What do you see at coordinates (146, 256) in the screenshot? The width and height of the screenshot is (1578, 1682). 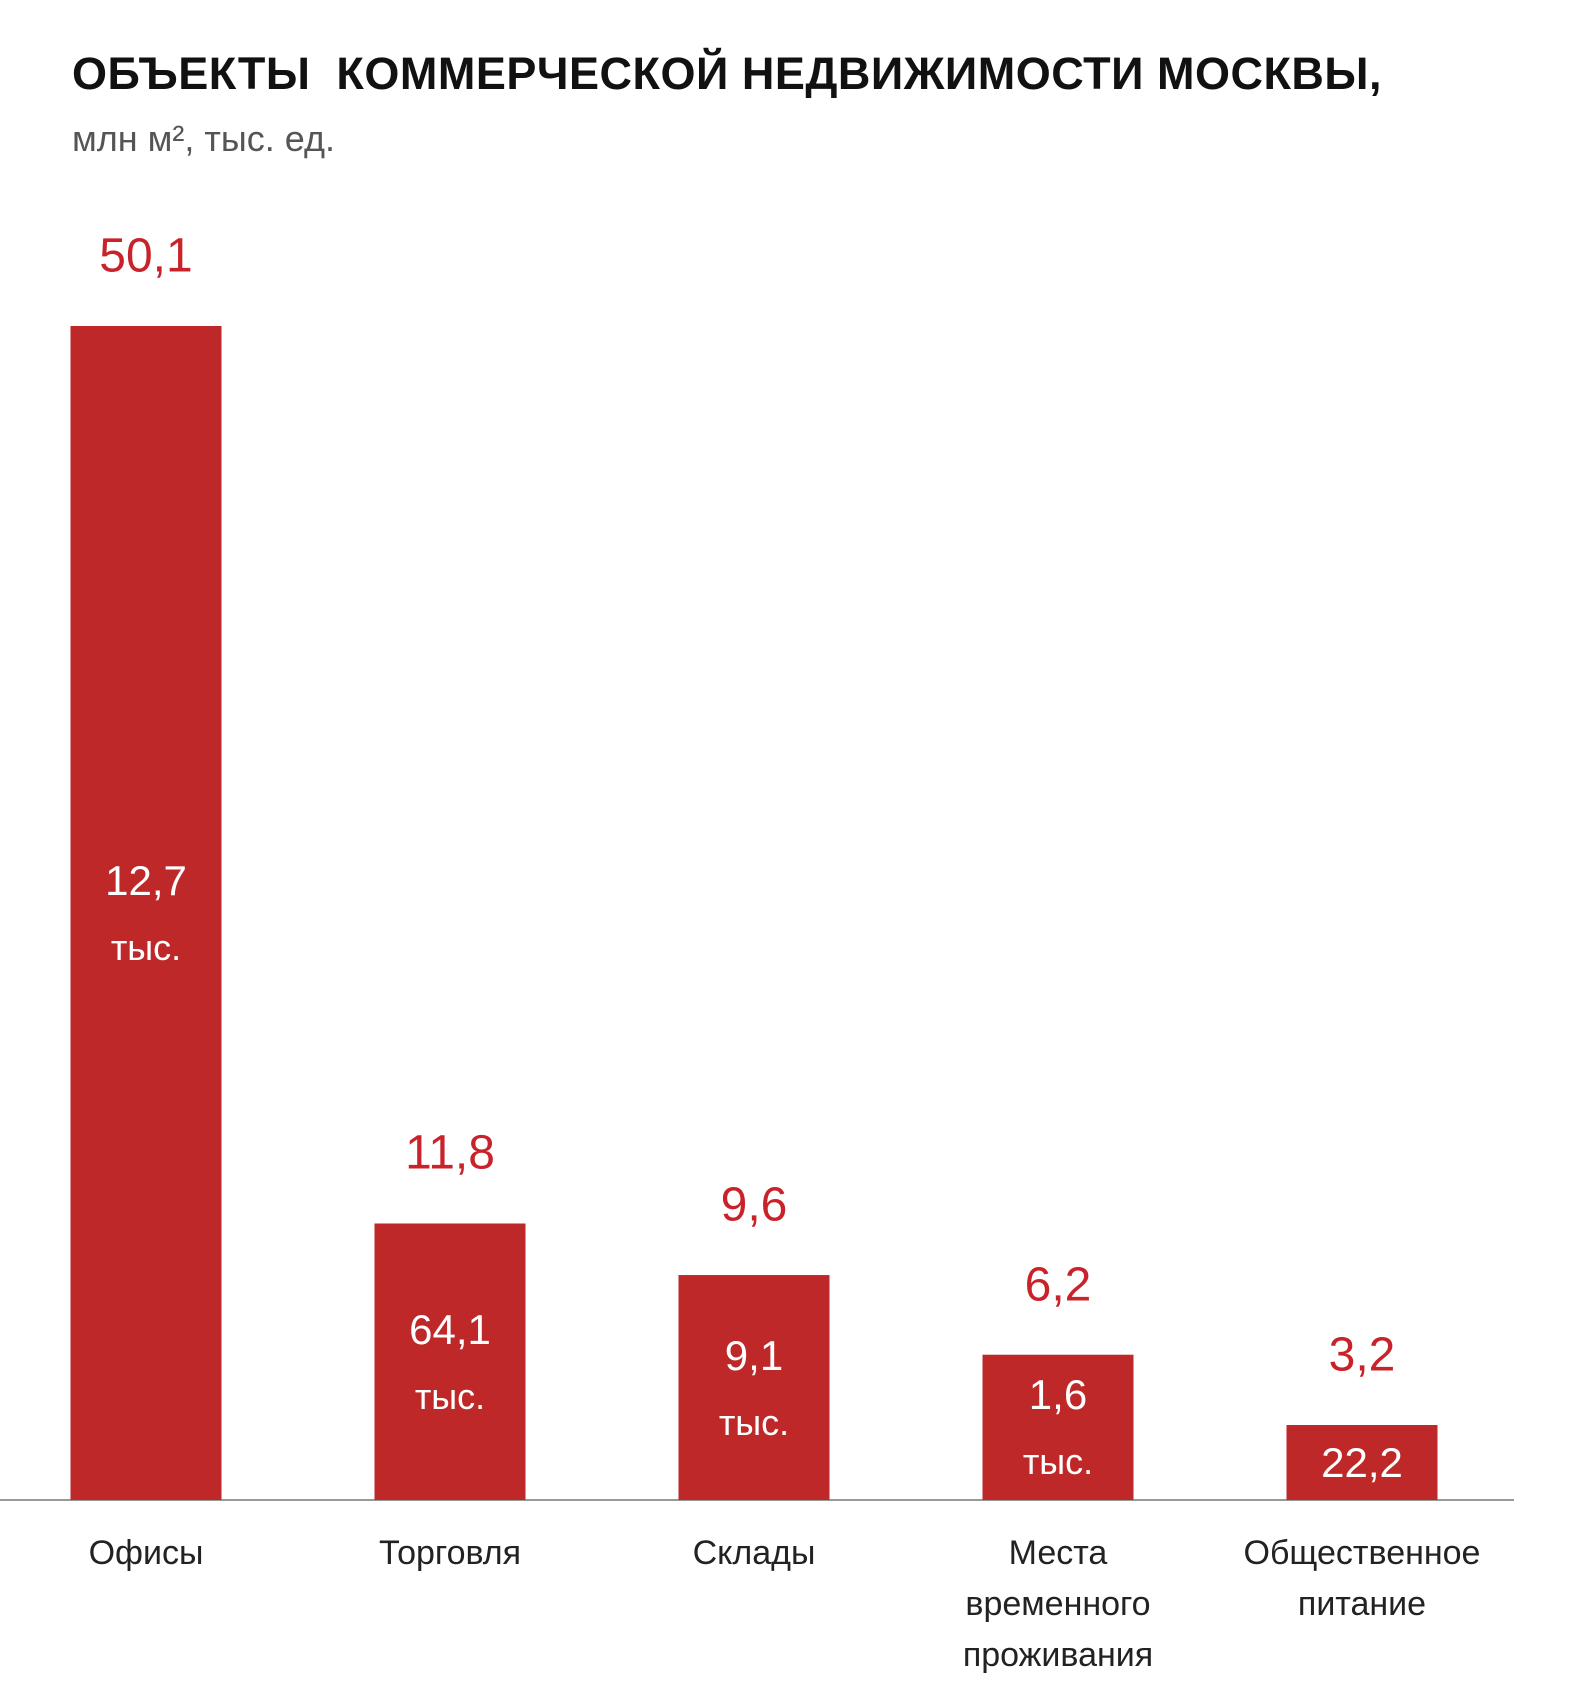 I see `value-label: 50,1` at bounding box center [146, 256].